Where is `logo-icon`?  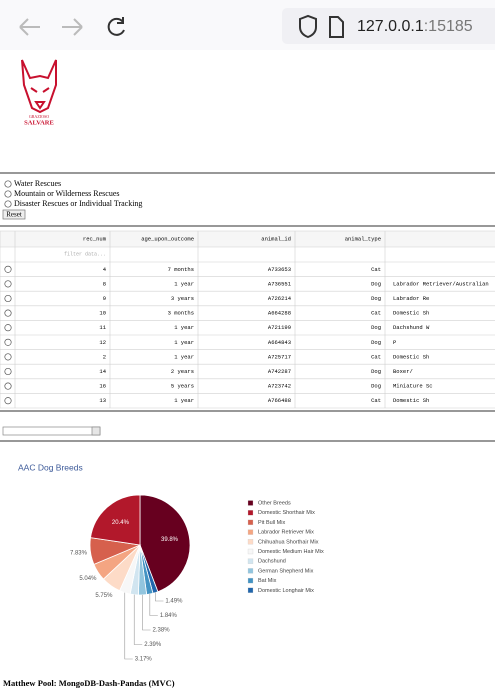
logo-icon is located at coordinates (39, 86).